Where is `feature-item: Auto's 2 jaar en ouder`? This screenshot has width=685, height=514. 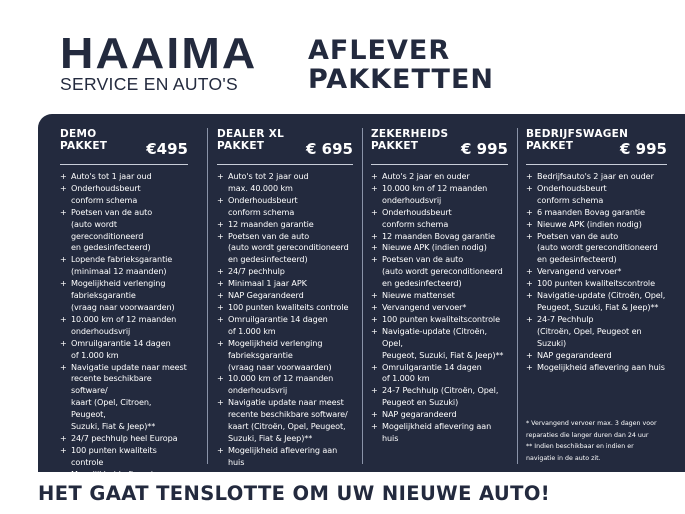 feature-item: Auto's 2 jaar en ouder is located at coordinates (439, 177).